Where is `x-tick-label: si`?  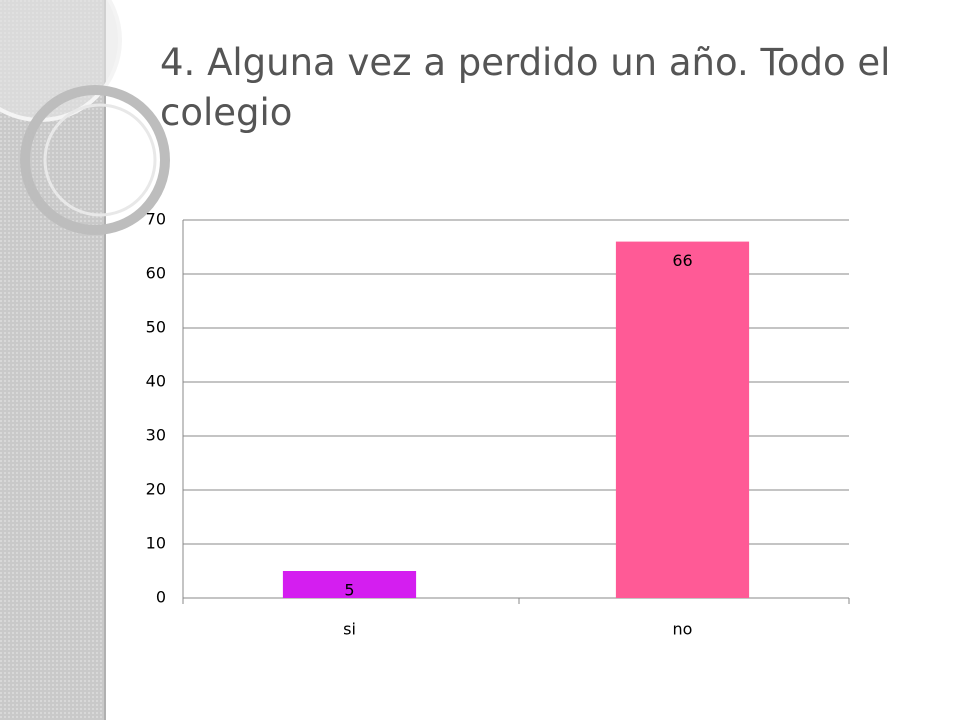 x-tick-label: si is located at coordinates (349, 629).